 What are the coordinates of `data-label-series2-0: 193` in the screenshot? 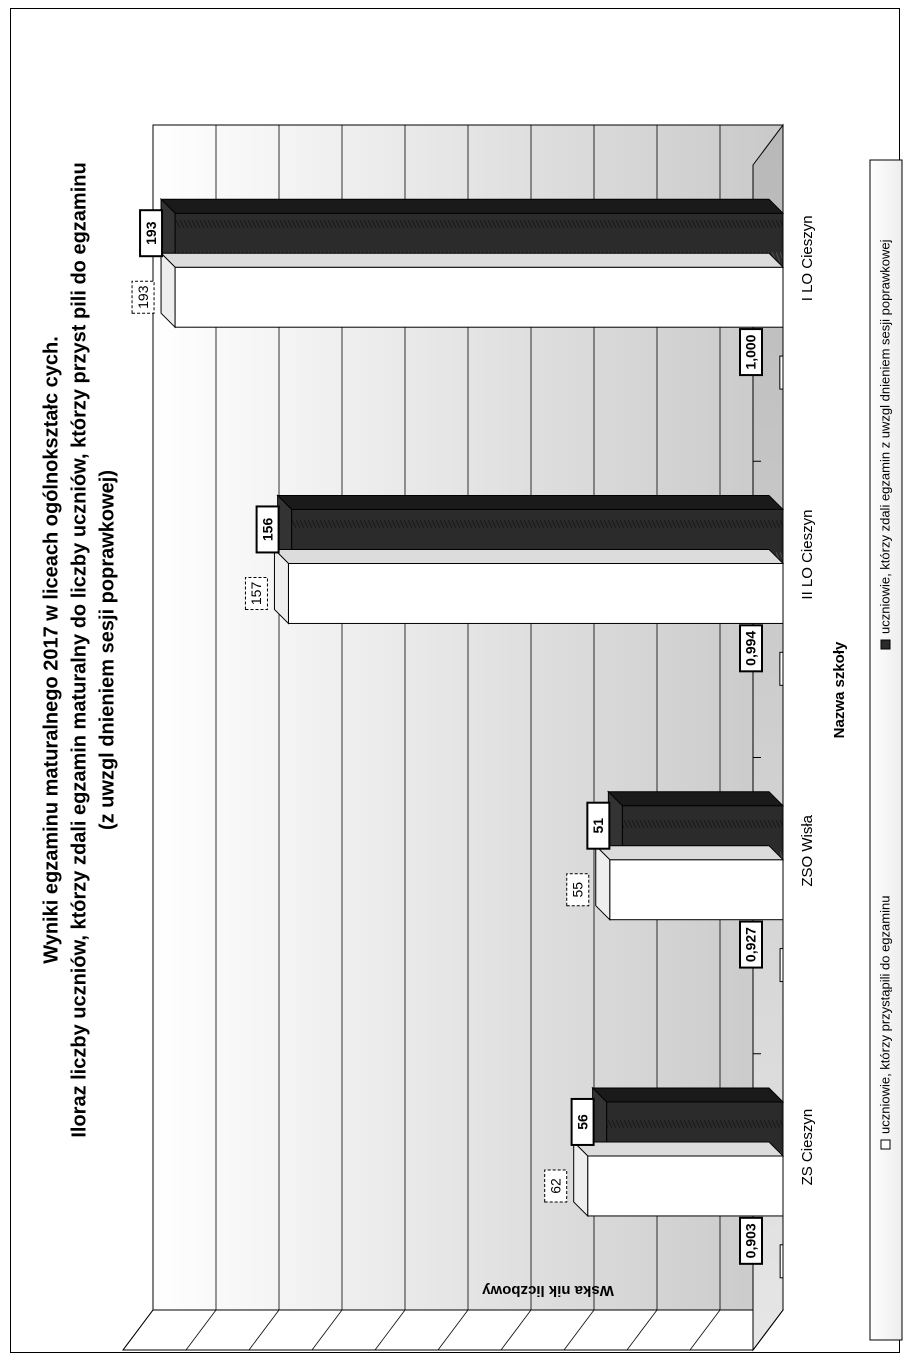 It's located at (151, 233).